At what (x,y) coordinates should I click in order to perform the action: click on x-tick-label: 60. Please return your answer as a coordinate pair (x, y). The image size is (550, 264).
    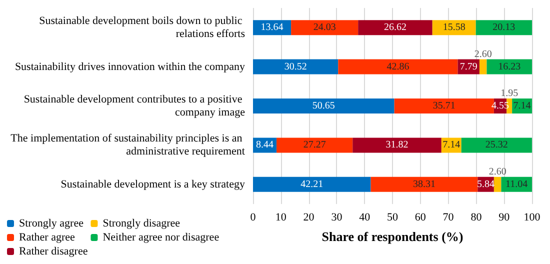
    Looking at the image, I should click on (420, 218).